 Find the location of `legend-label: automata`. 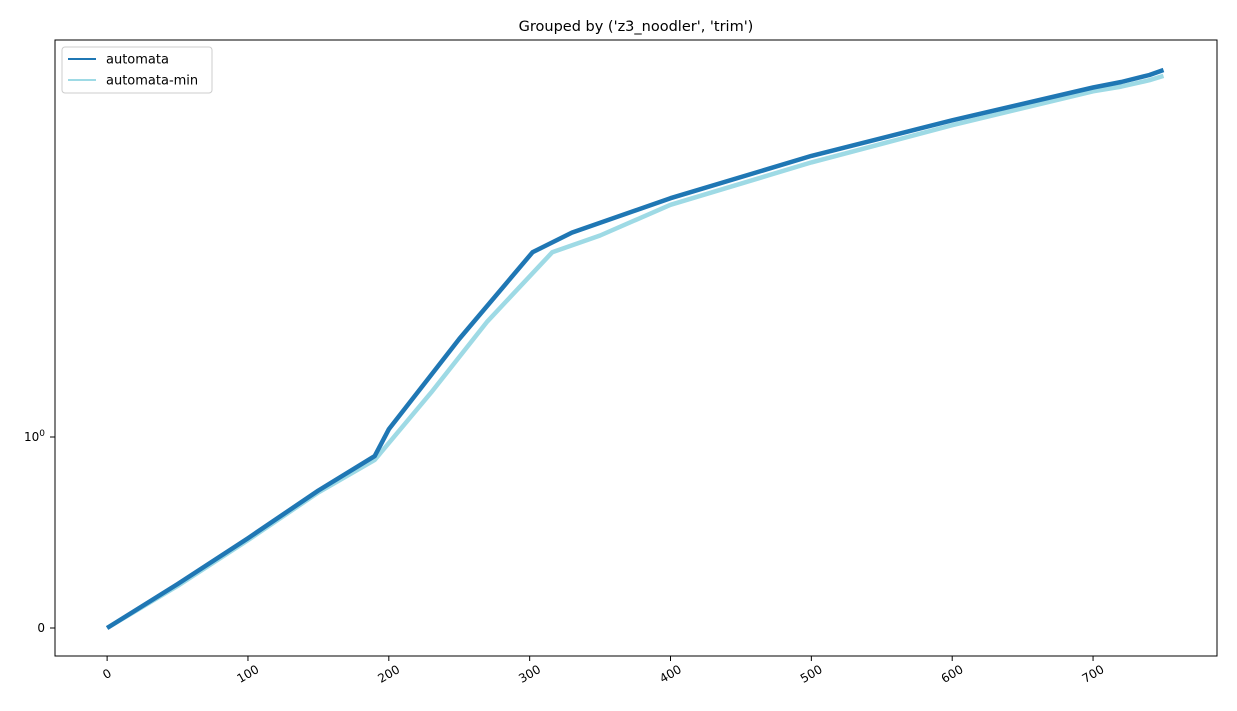

legend-label: automata is located at coordinates (137, 60).